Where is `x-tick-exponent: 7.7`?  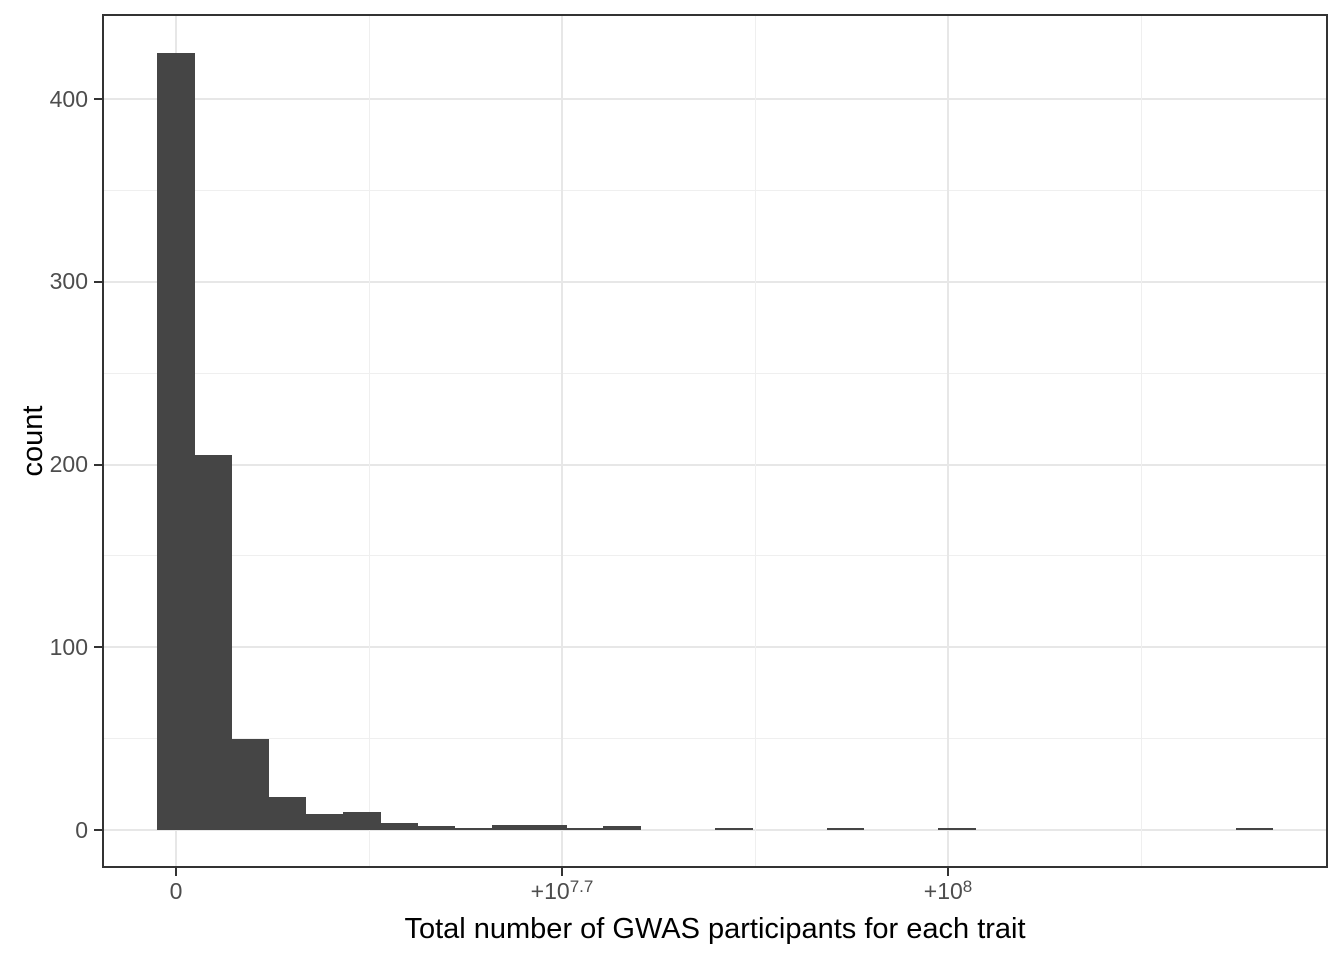 x-tick-exponent: 7.7 is located at coordinates (581, 886).